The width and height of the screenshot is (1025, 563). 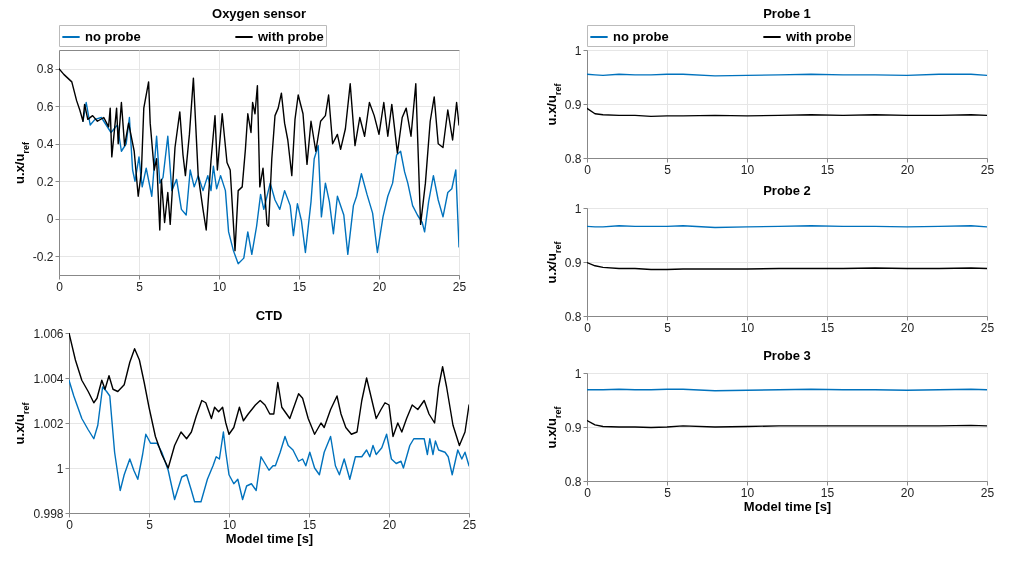 I want to click on y-tick-label: 0.2, so click(x=45, y=181).